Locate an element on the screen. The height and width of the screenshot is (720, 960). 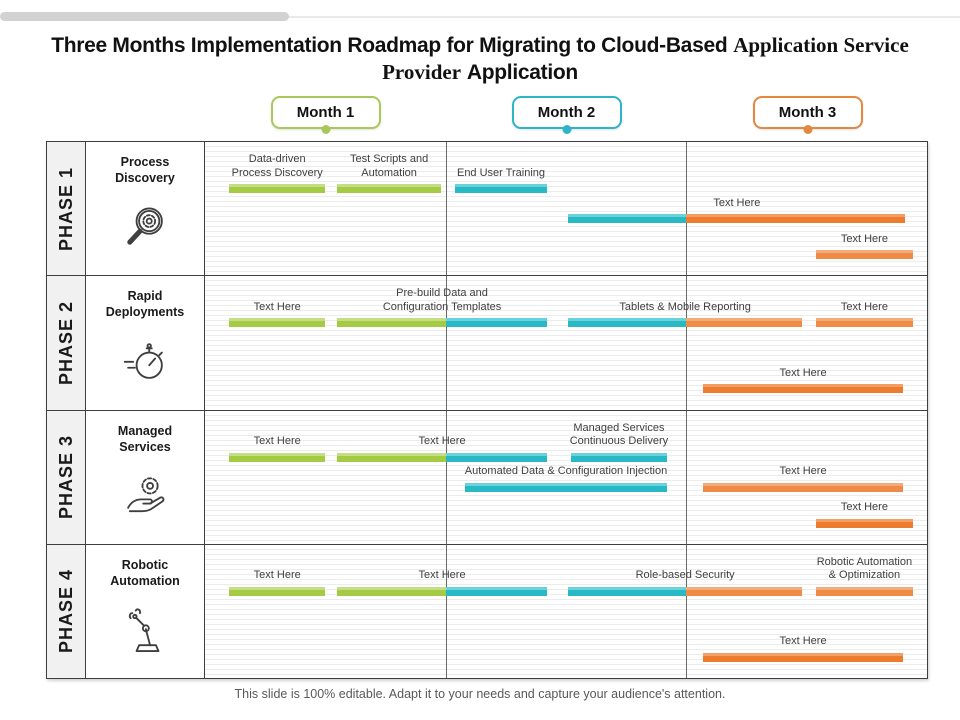
phase-name-cell: Robotic Automation is located at coordinates (145, 611).